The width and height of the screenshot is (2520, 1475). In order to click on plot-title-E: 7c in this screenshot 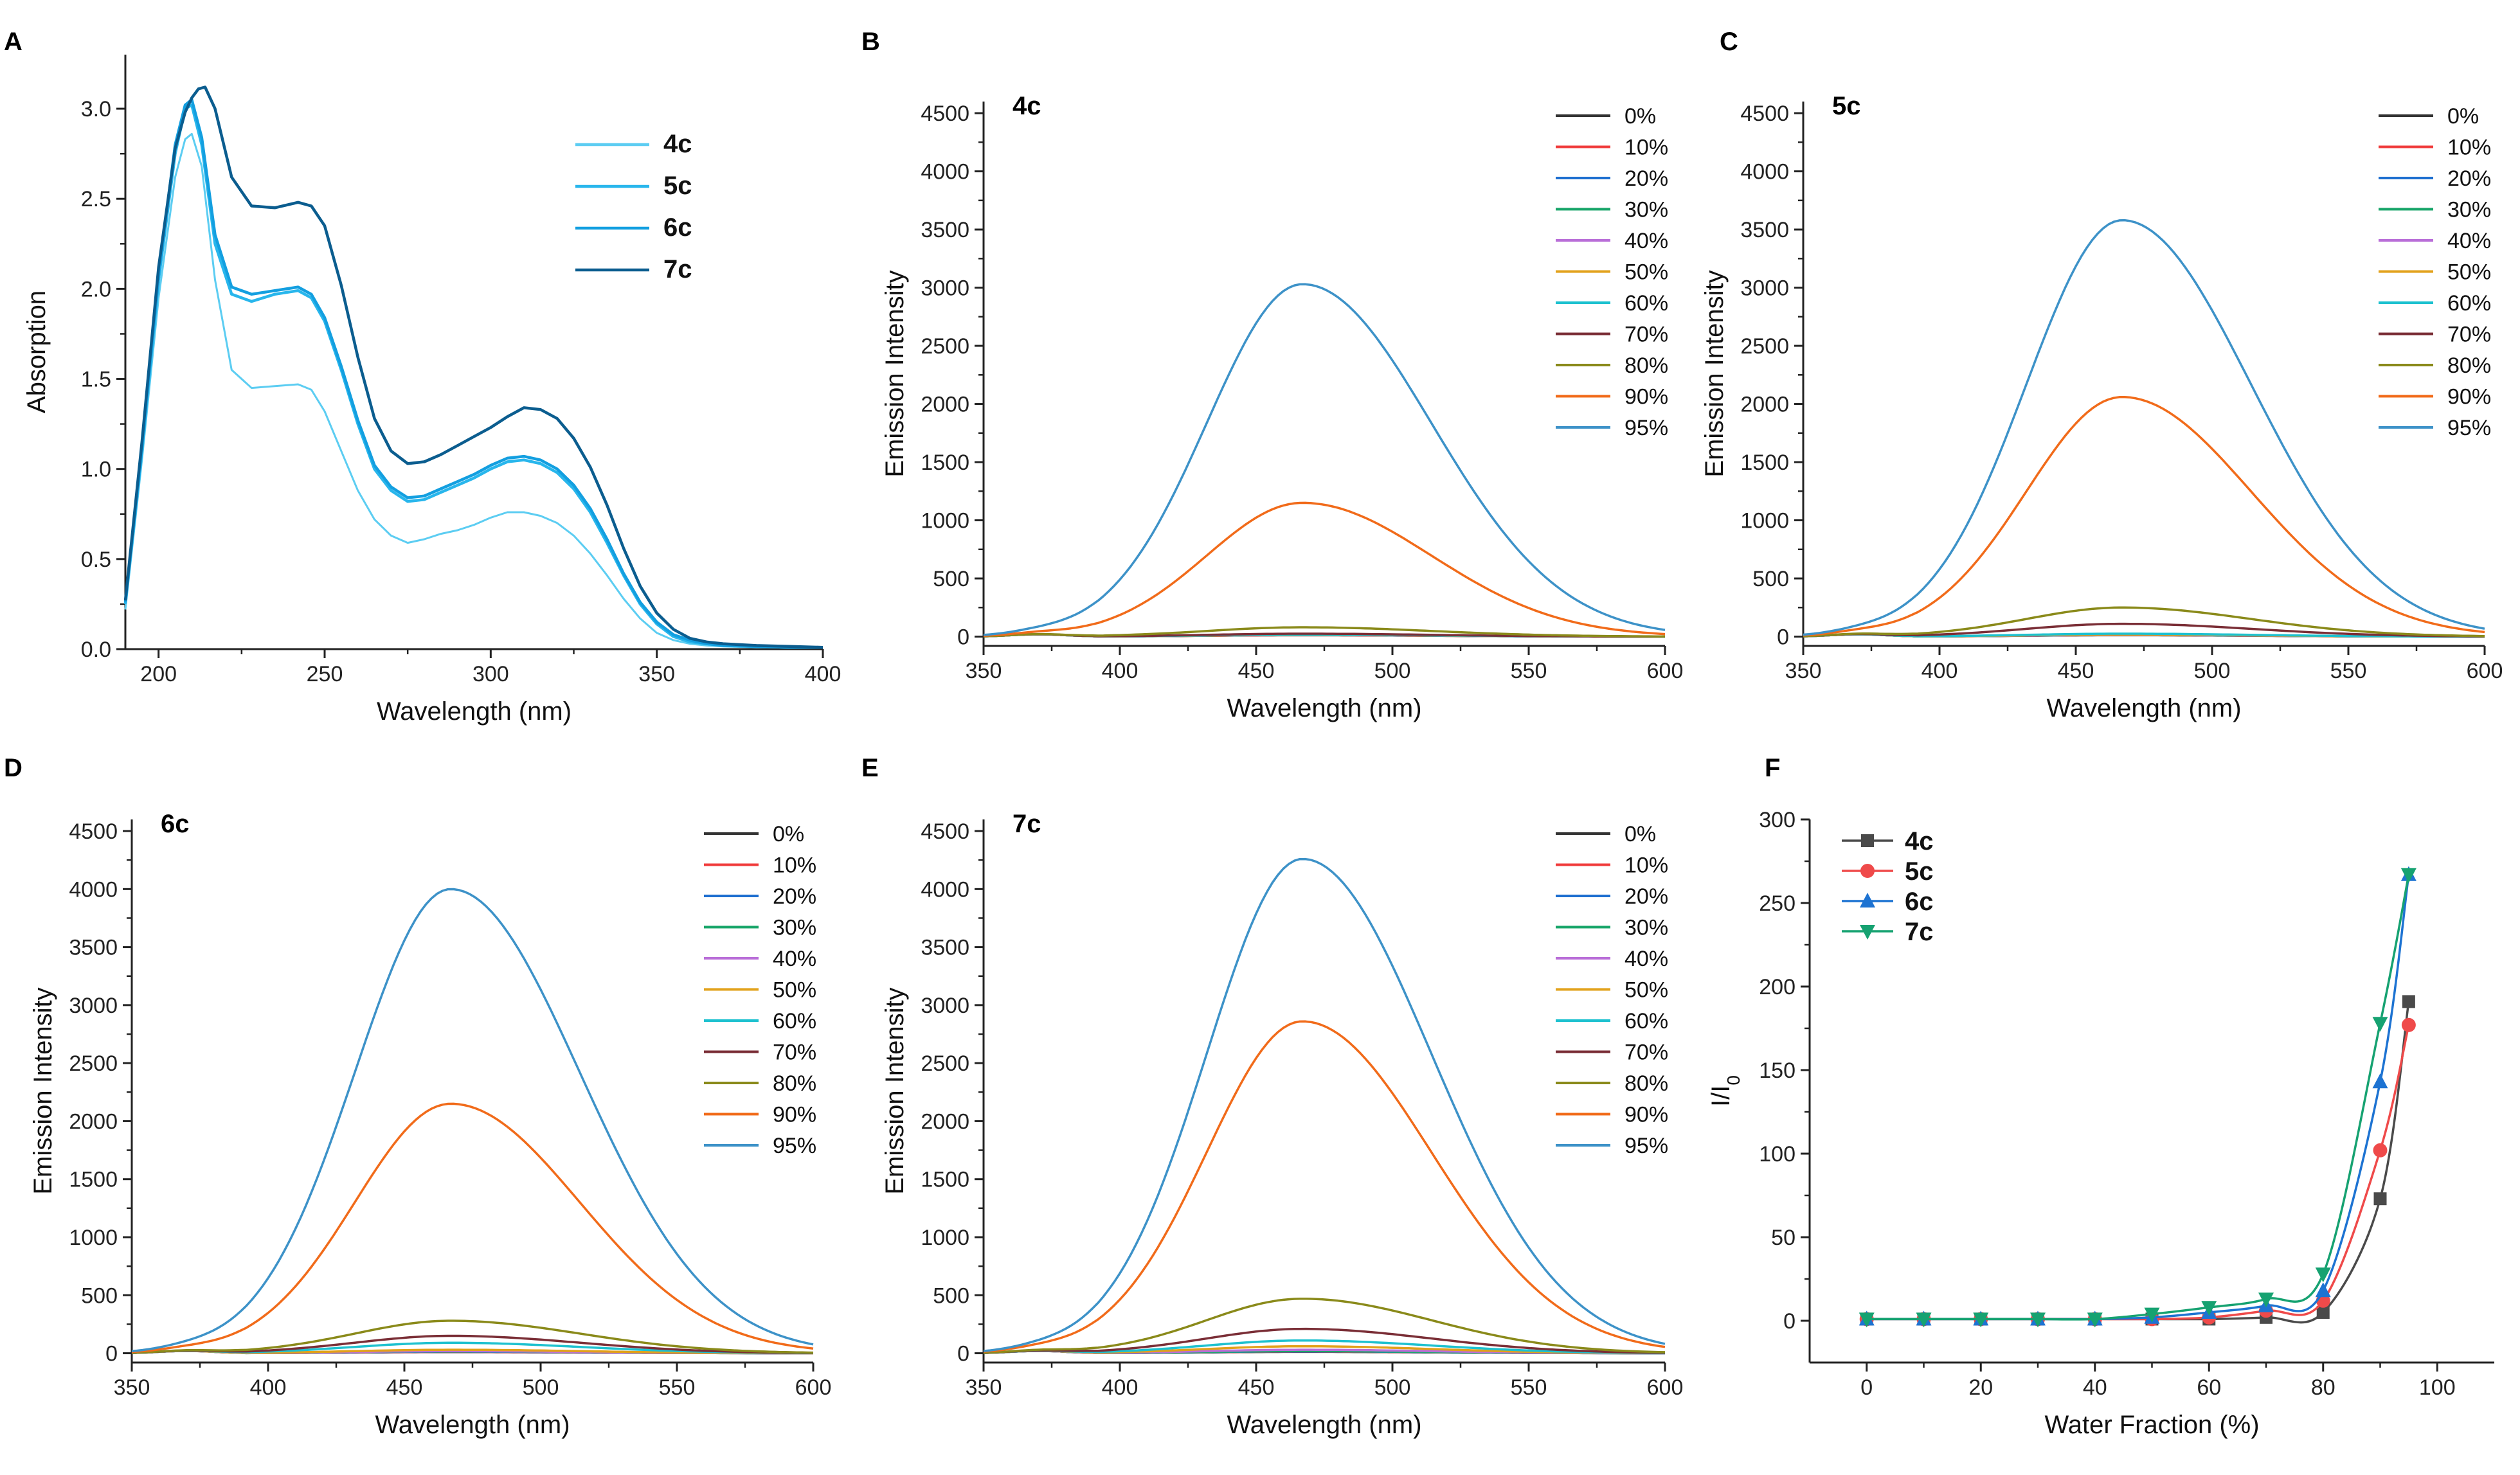, I will do `click(1027, 824)`.